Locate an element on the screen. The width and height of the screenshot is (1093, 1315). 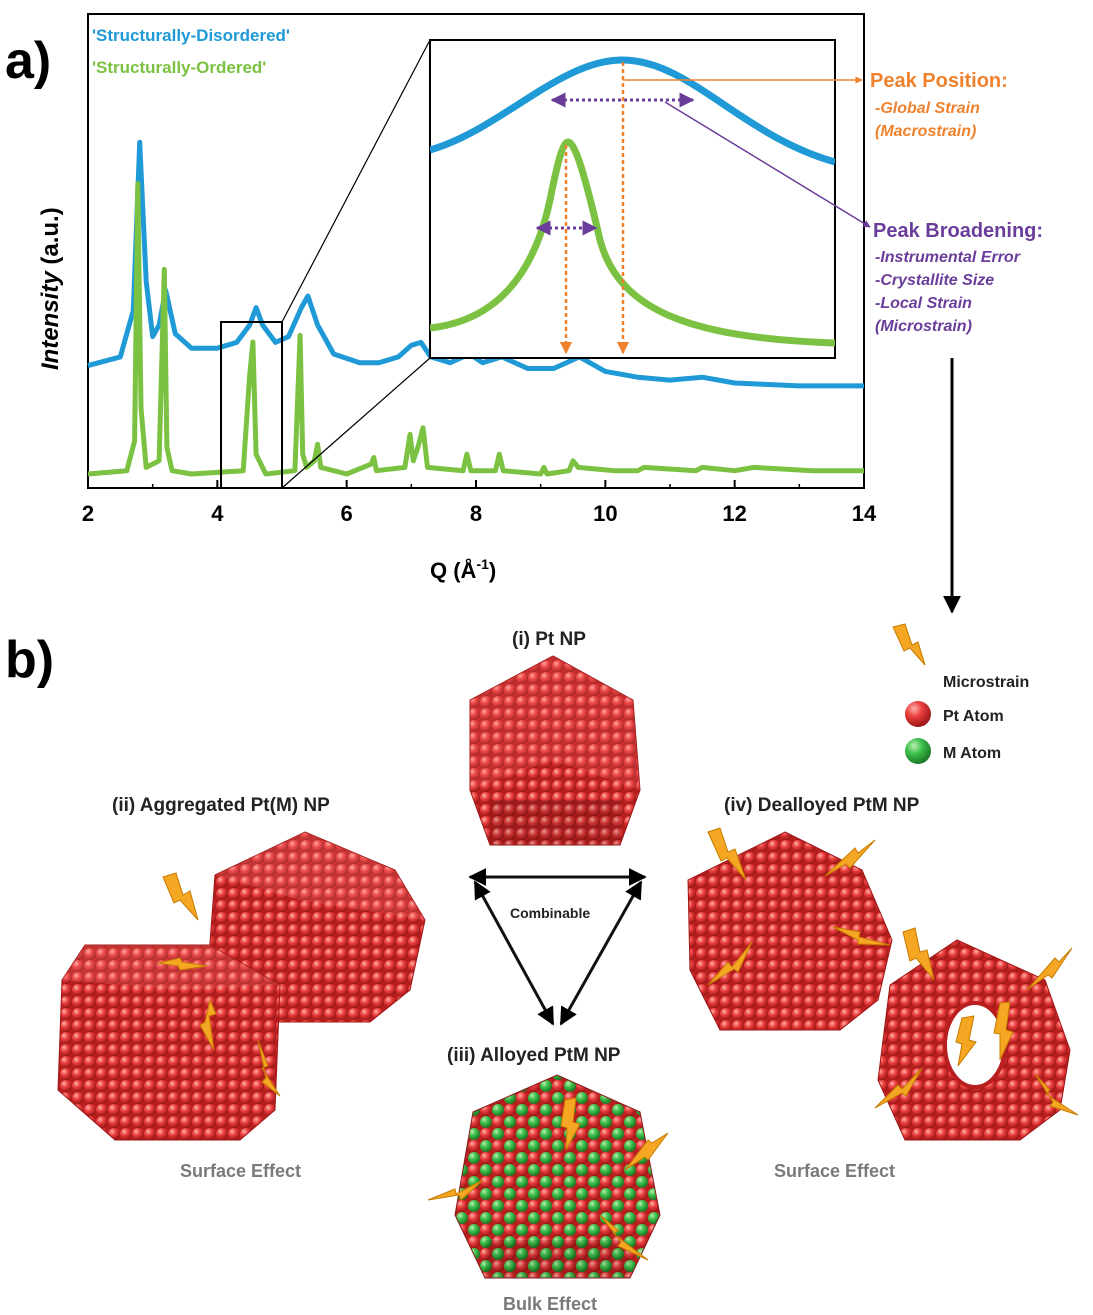
inset-ordered-peak is located at coordinates (632, 242).